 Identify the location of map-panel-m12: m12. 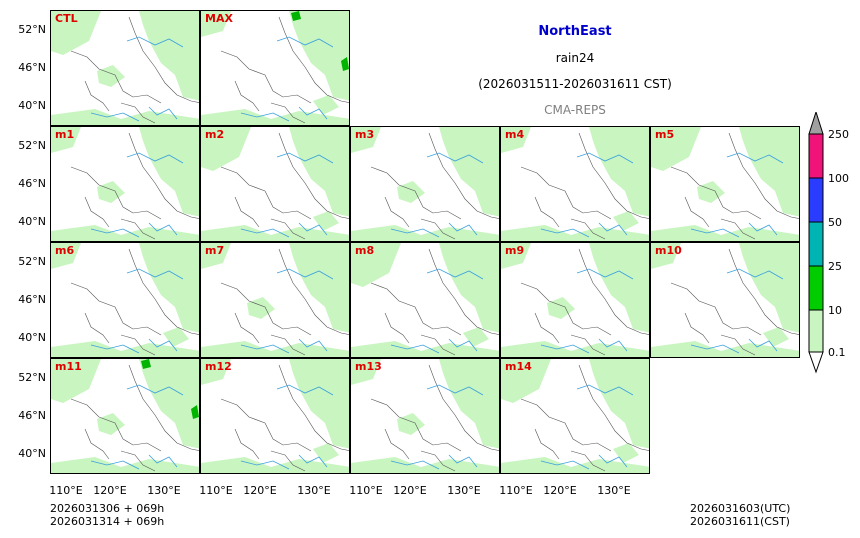
(275, 416).